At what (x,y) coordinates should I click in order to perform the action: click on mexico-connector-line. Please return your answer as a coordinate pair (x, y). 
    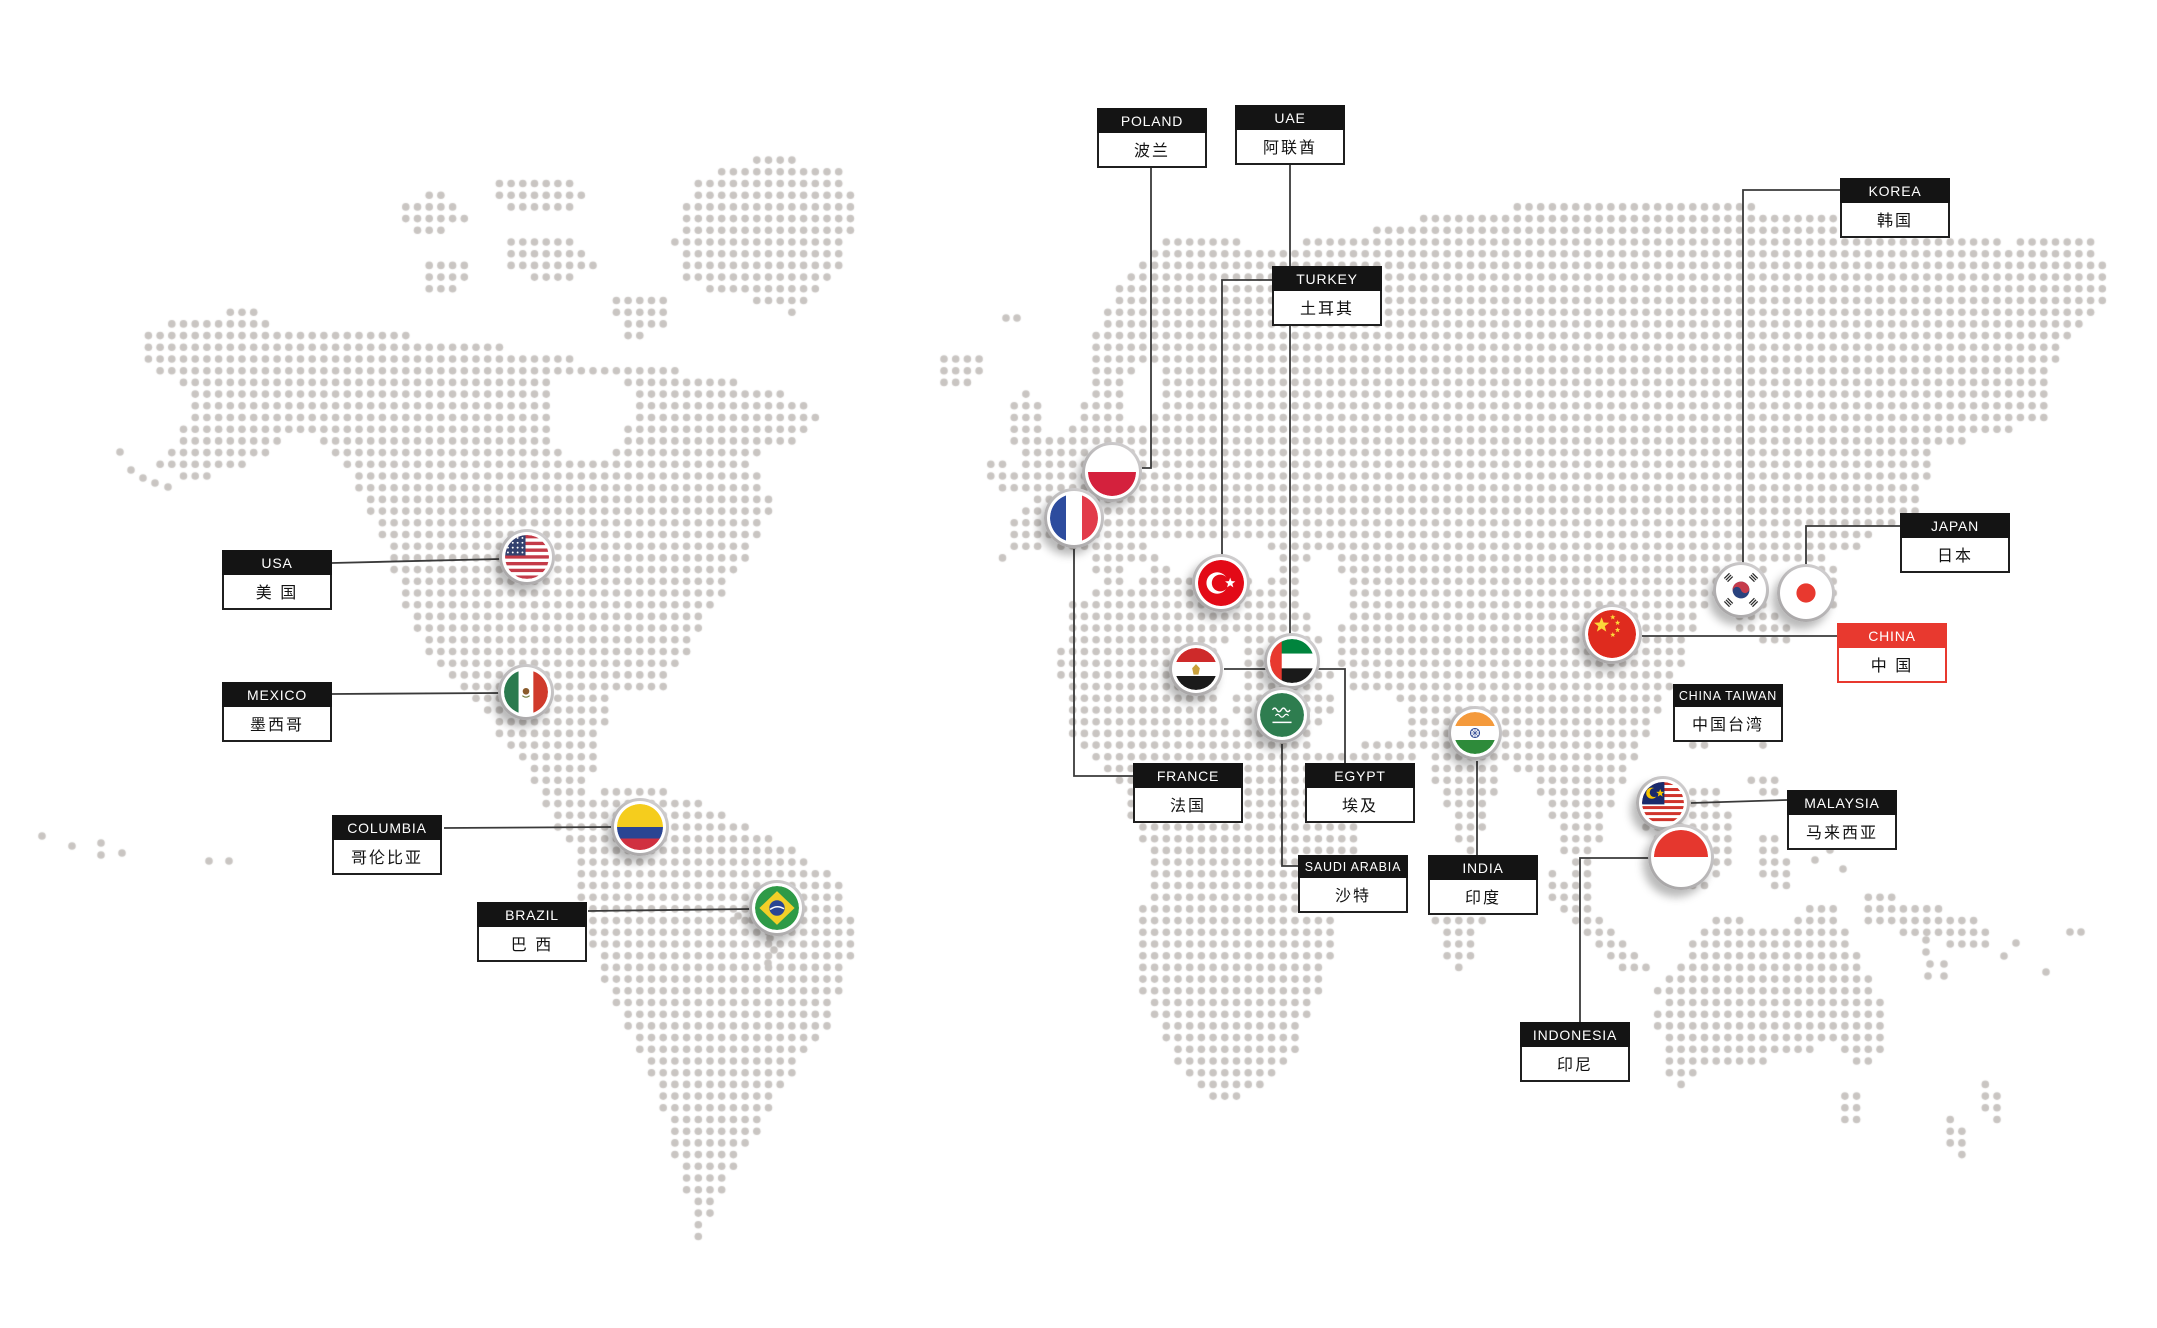
    Looking at the image, I should click on (415, 693).